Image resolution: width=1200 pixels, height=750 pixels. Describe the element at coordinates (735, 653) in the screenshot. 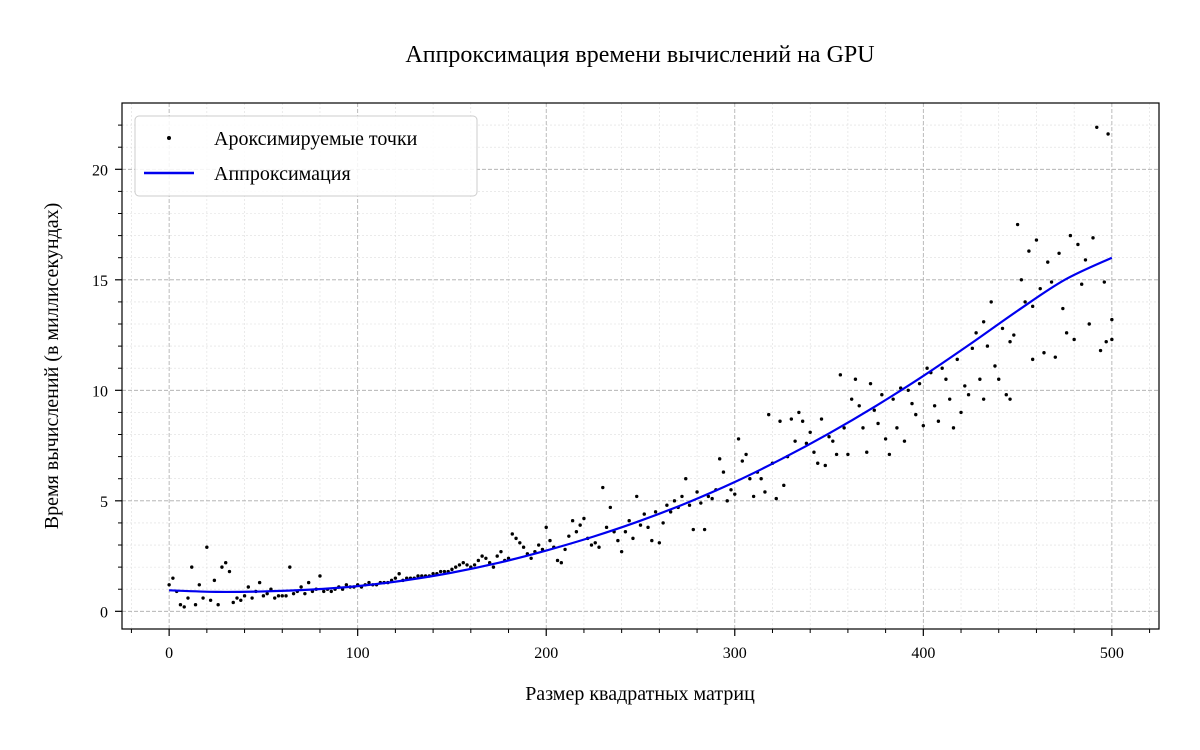

I see `x-tick-label: 300` at that location.